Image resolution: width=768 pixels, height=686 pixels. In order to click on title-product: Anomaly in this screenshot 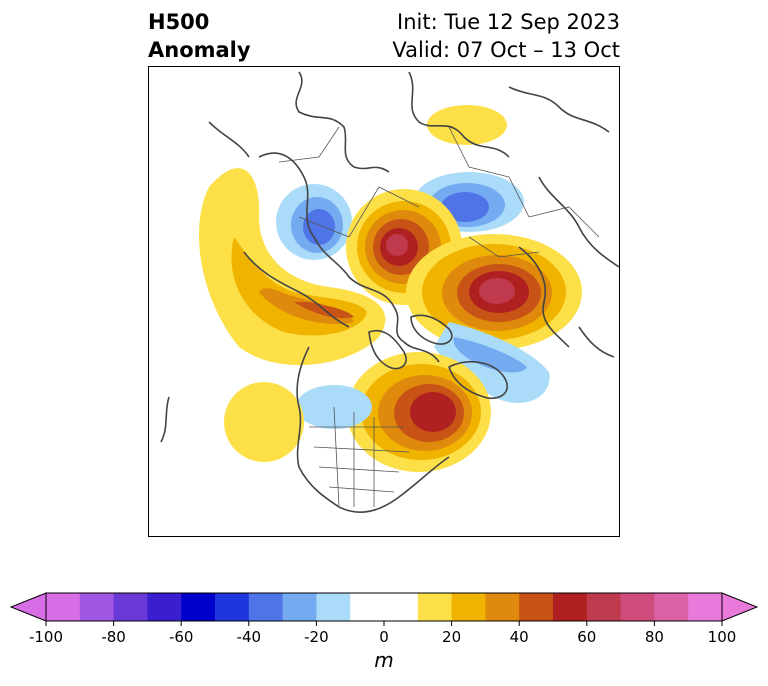, I will do `click(199, 50)`.